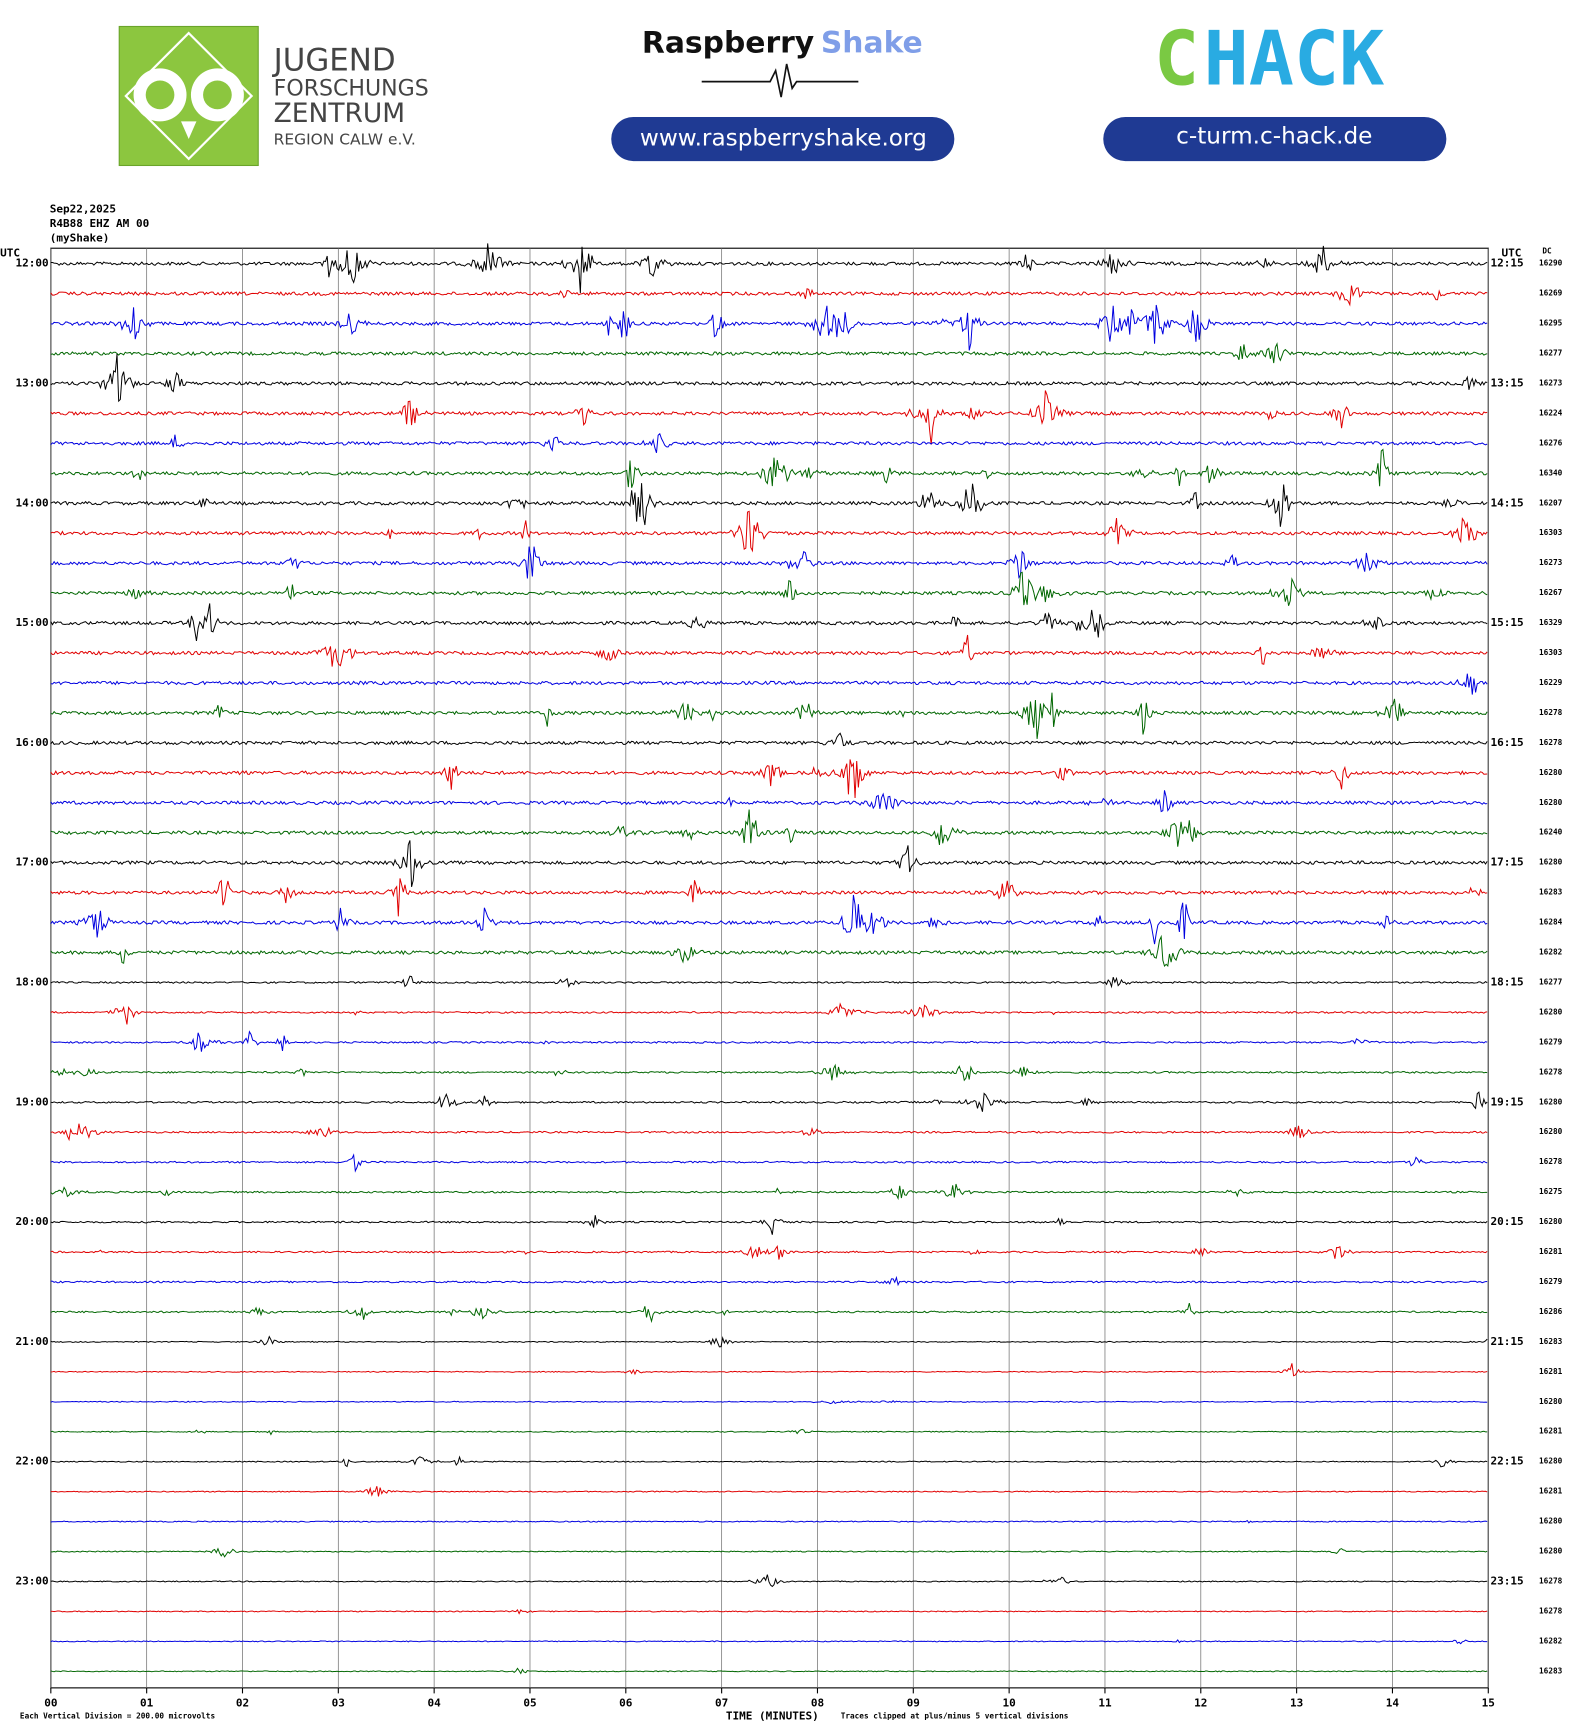 The height and width of the screenshot is (1732, 1570). I want to click on chack-button, so click(1275, 139).